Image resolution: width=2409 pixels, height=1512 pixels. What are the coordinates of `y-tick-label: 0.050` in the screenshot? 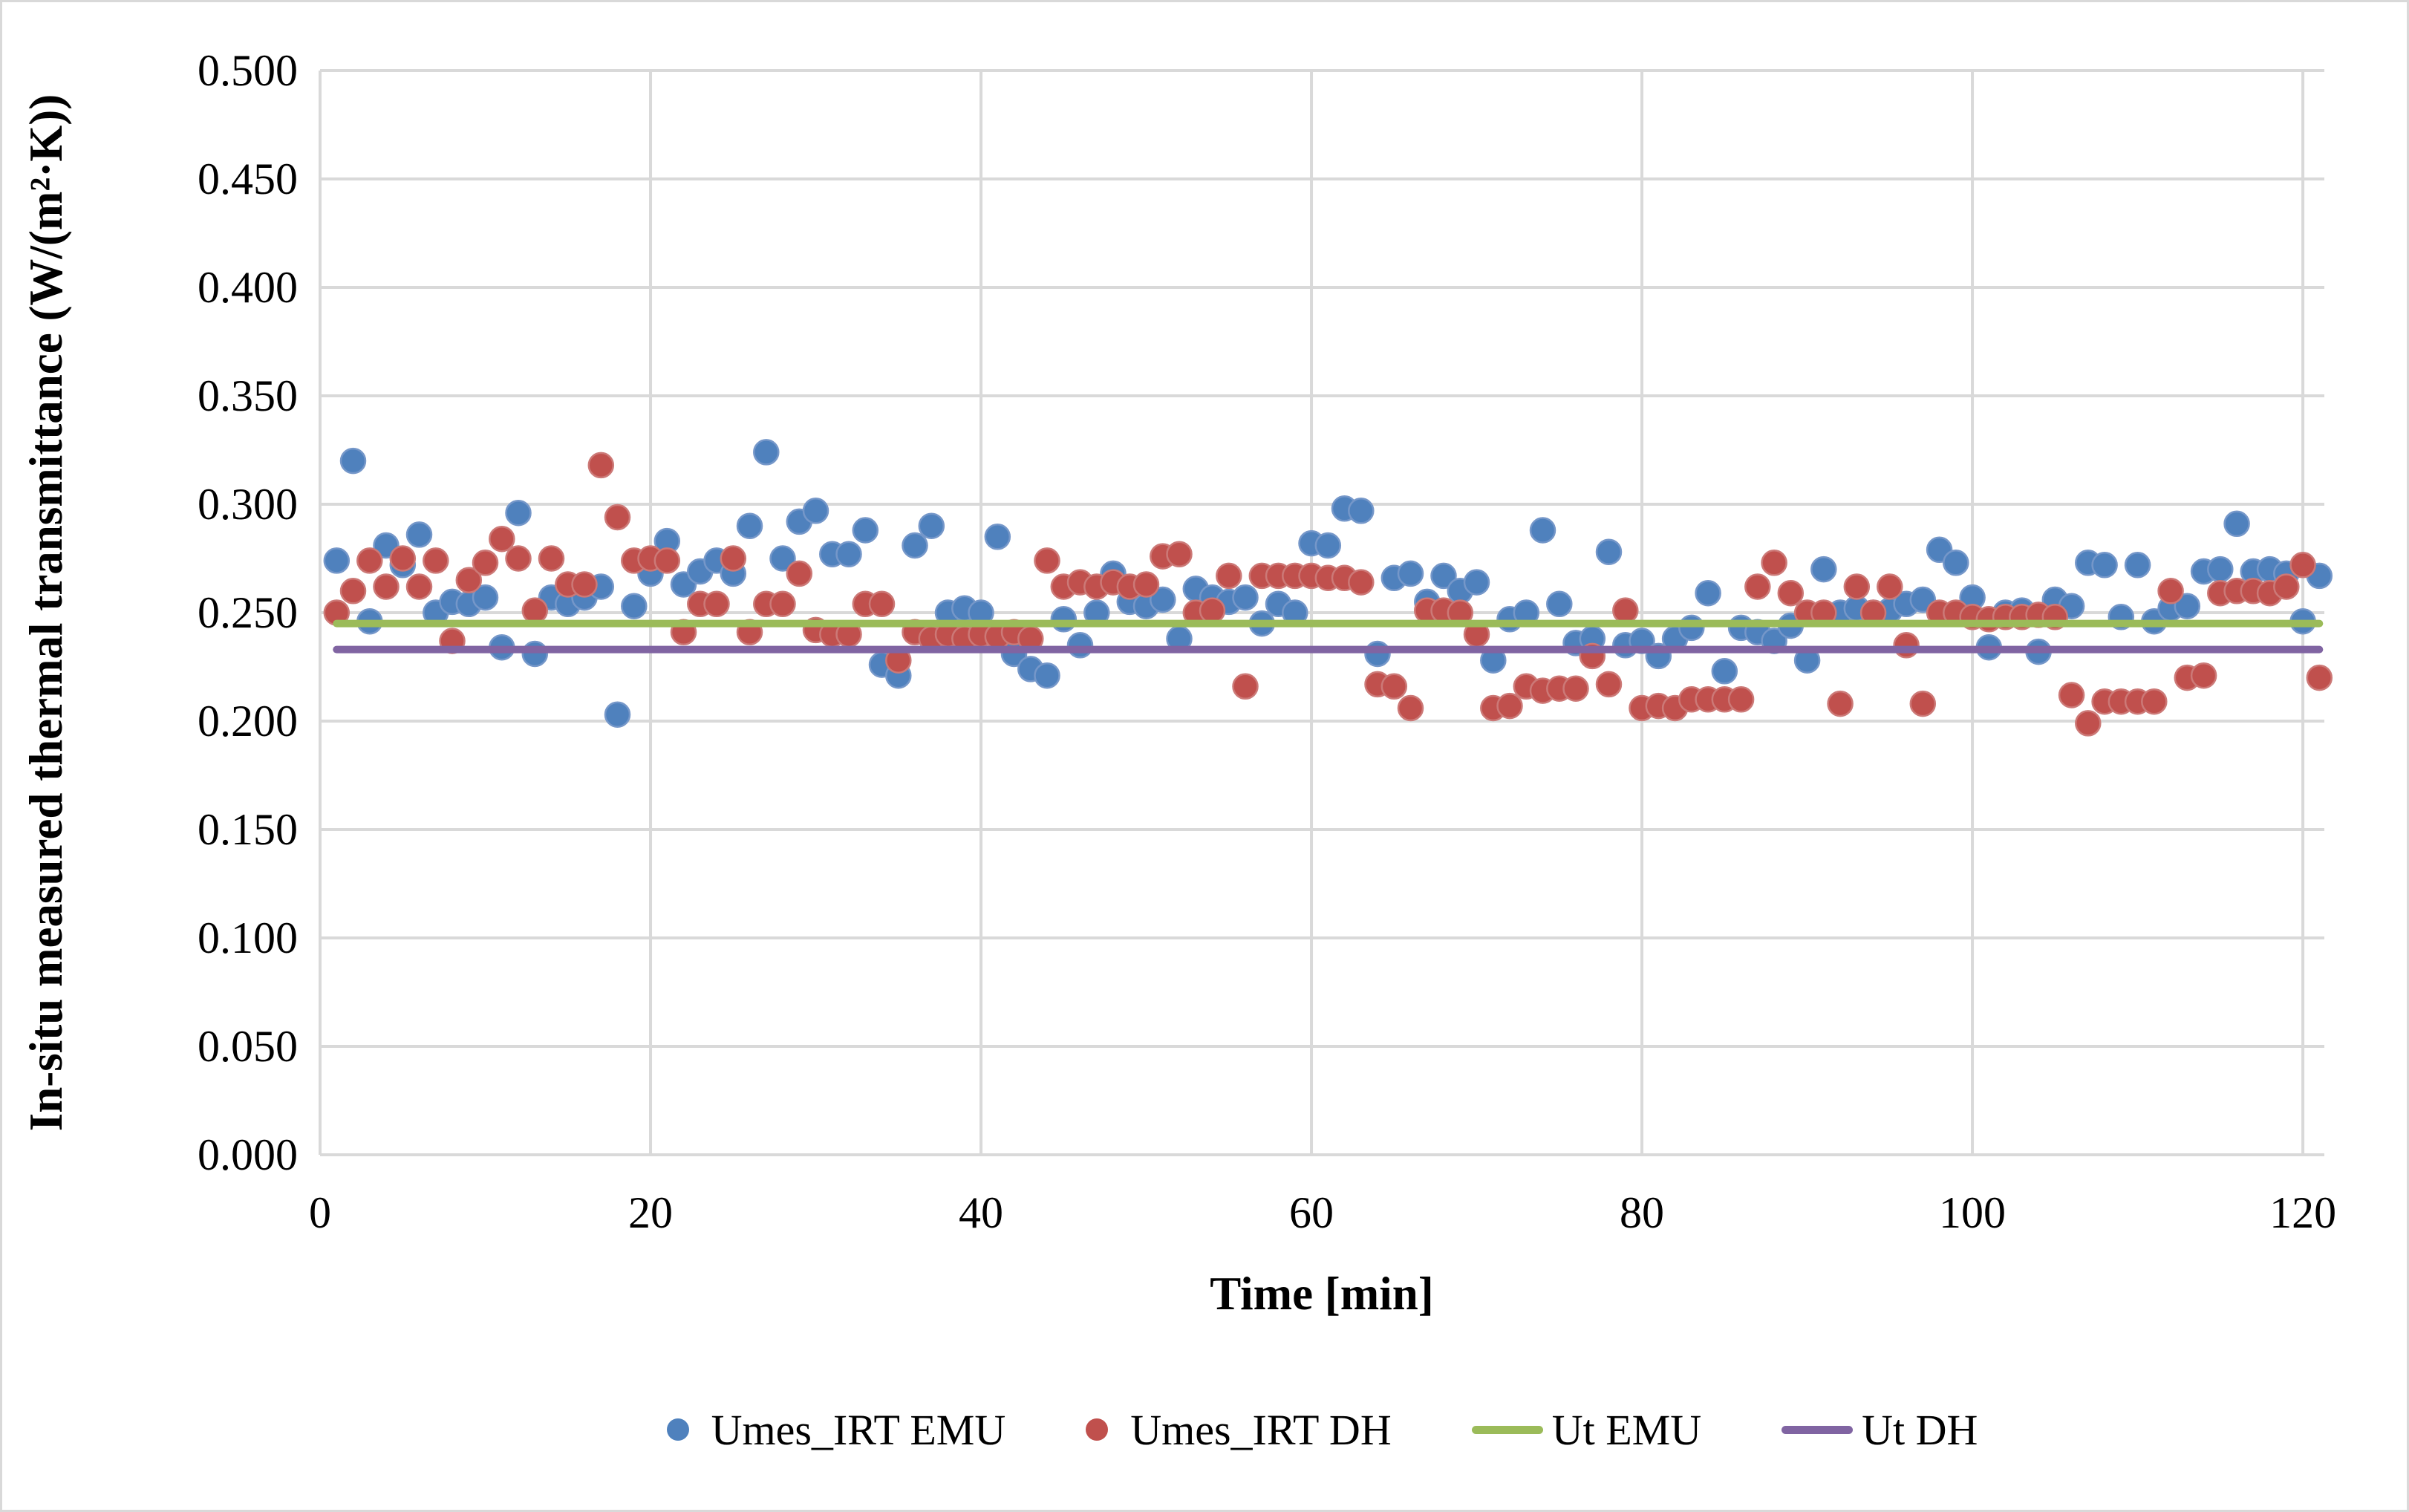 It's located at (248, 1046).